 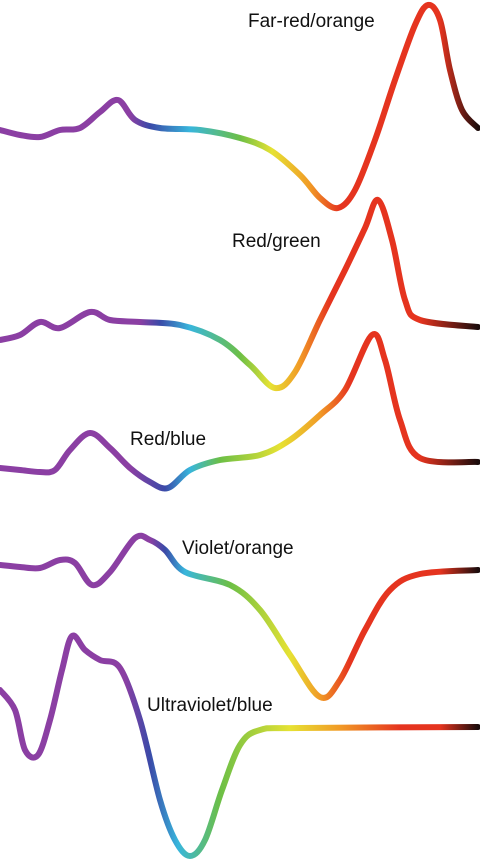 I want to click on curve-label: Violet/orange, so click(x=238, y=548).